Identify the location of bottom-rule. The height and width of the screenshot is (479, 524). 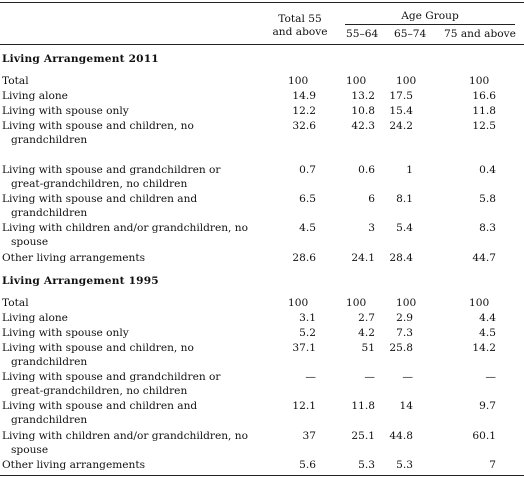
(262, 476).